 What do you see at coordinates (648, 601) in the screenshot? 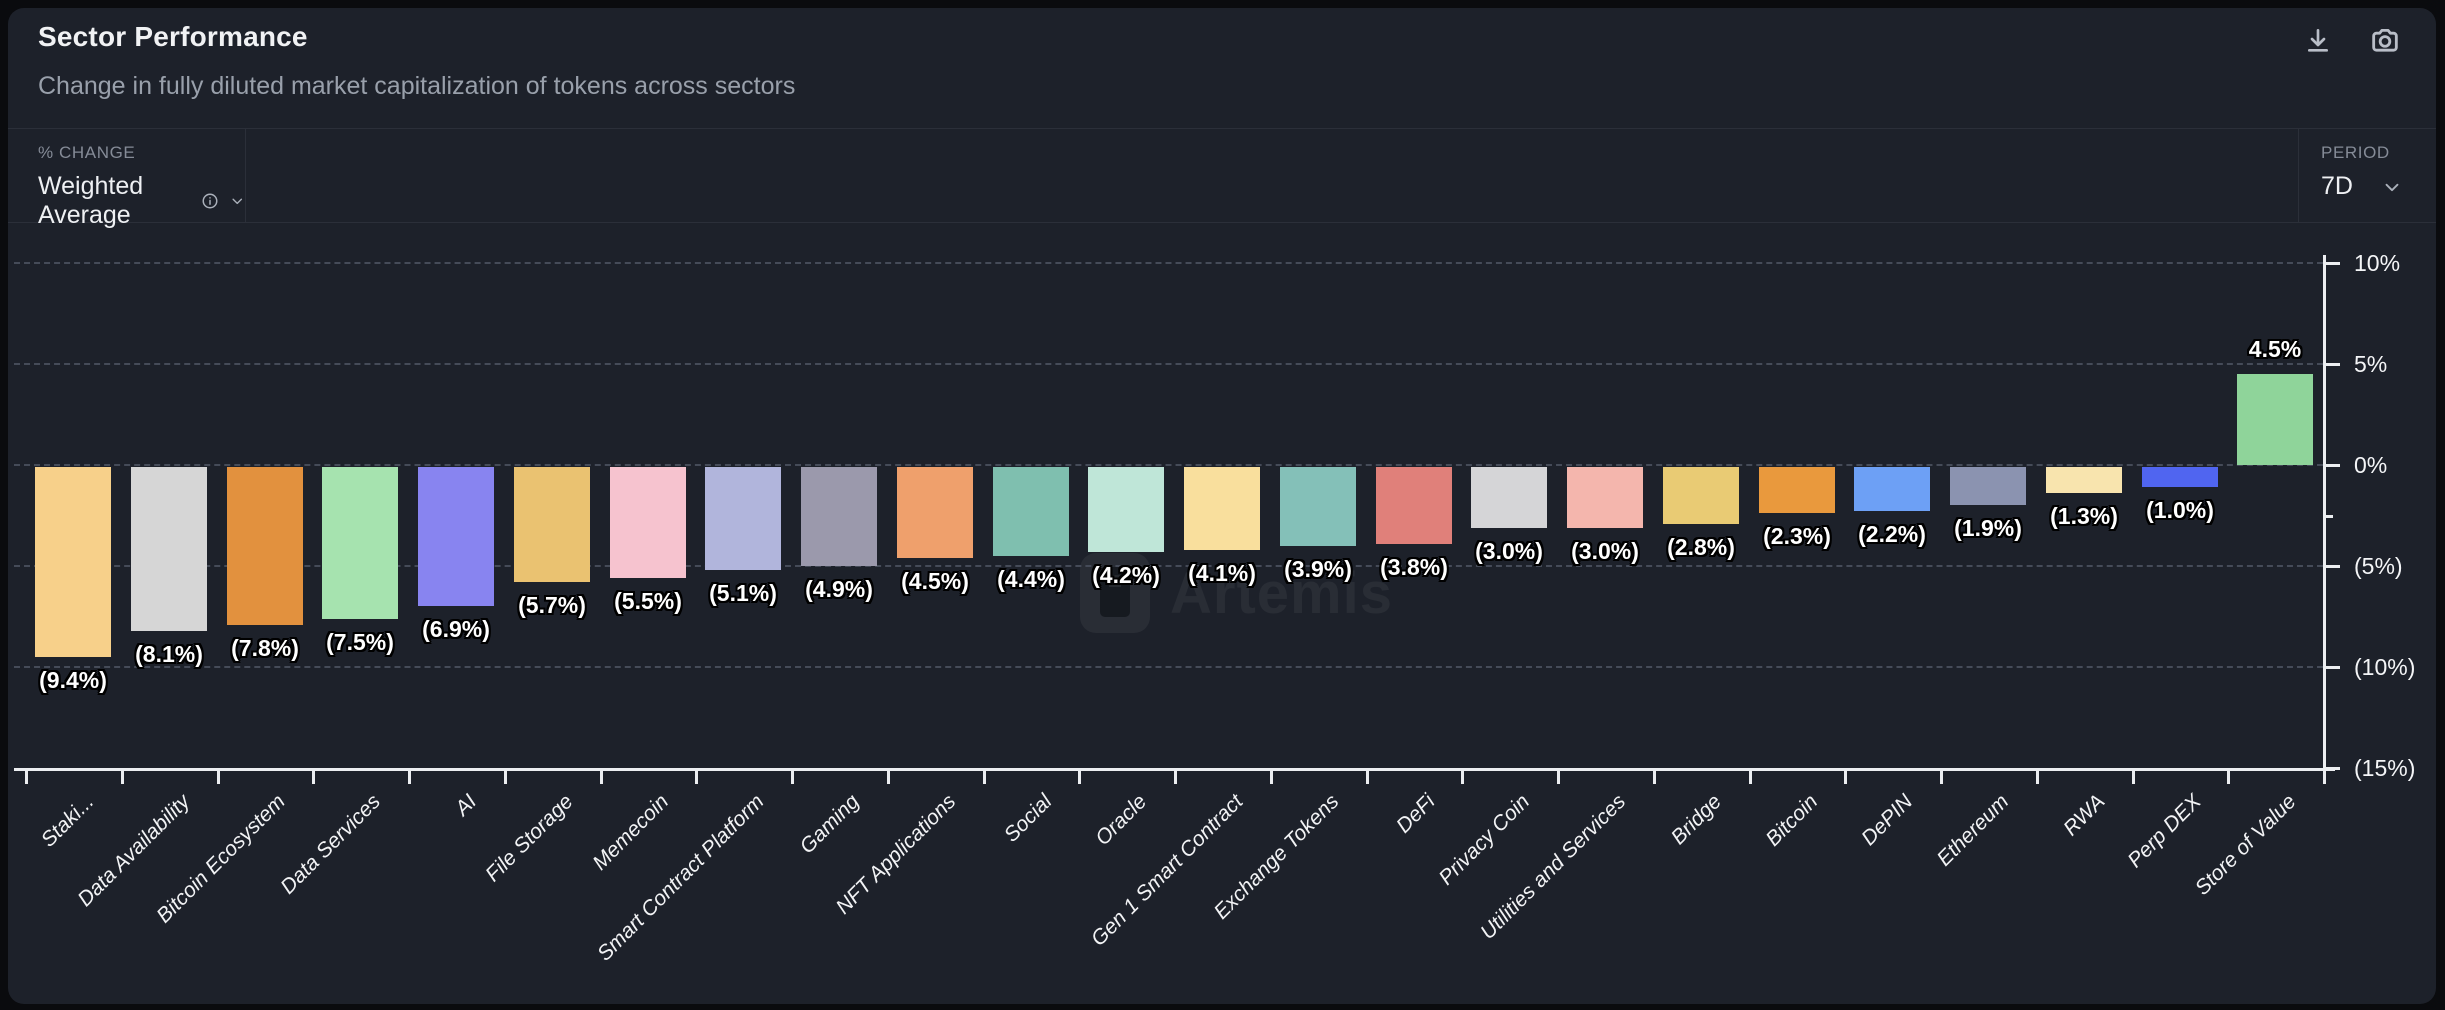
I see `bar-value-memecoin: (5.5%)` at bounding box center [648, 601].